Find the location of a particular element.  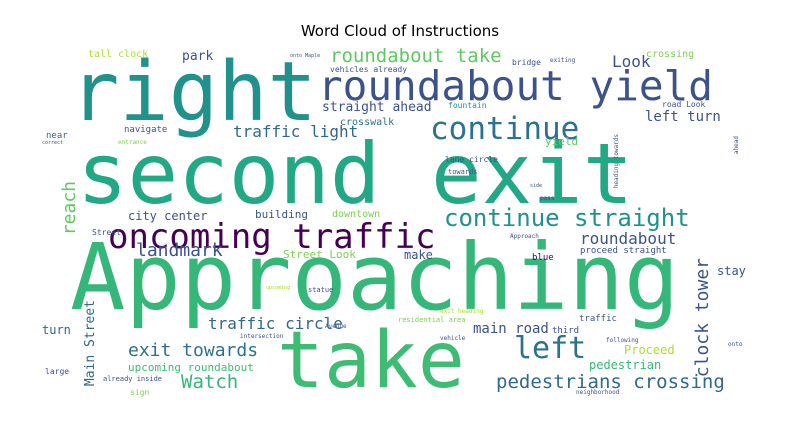

word-sign: sign is located at coordinates (140, 392).